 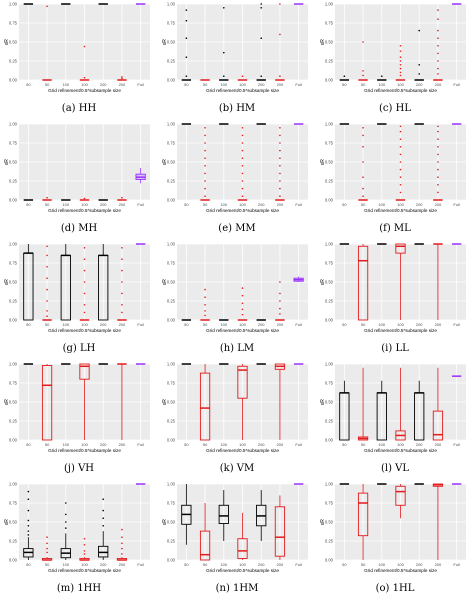 I want to click on y-tick-label: 0.25, so click(x=13, y=421).